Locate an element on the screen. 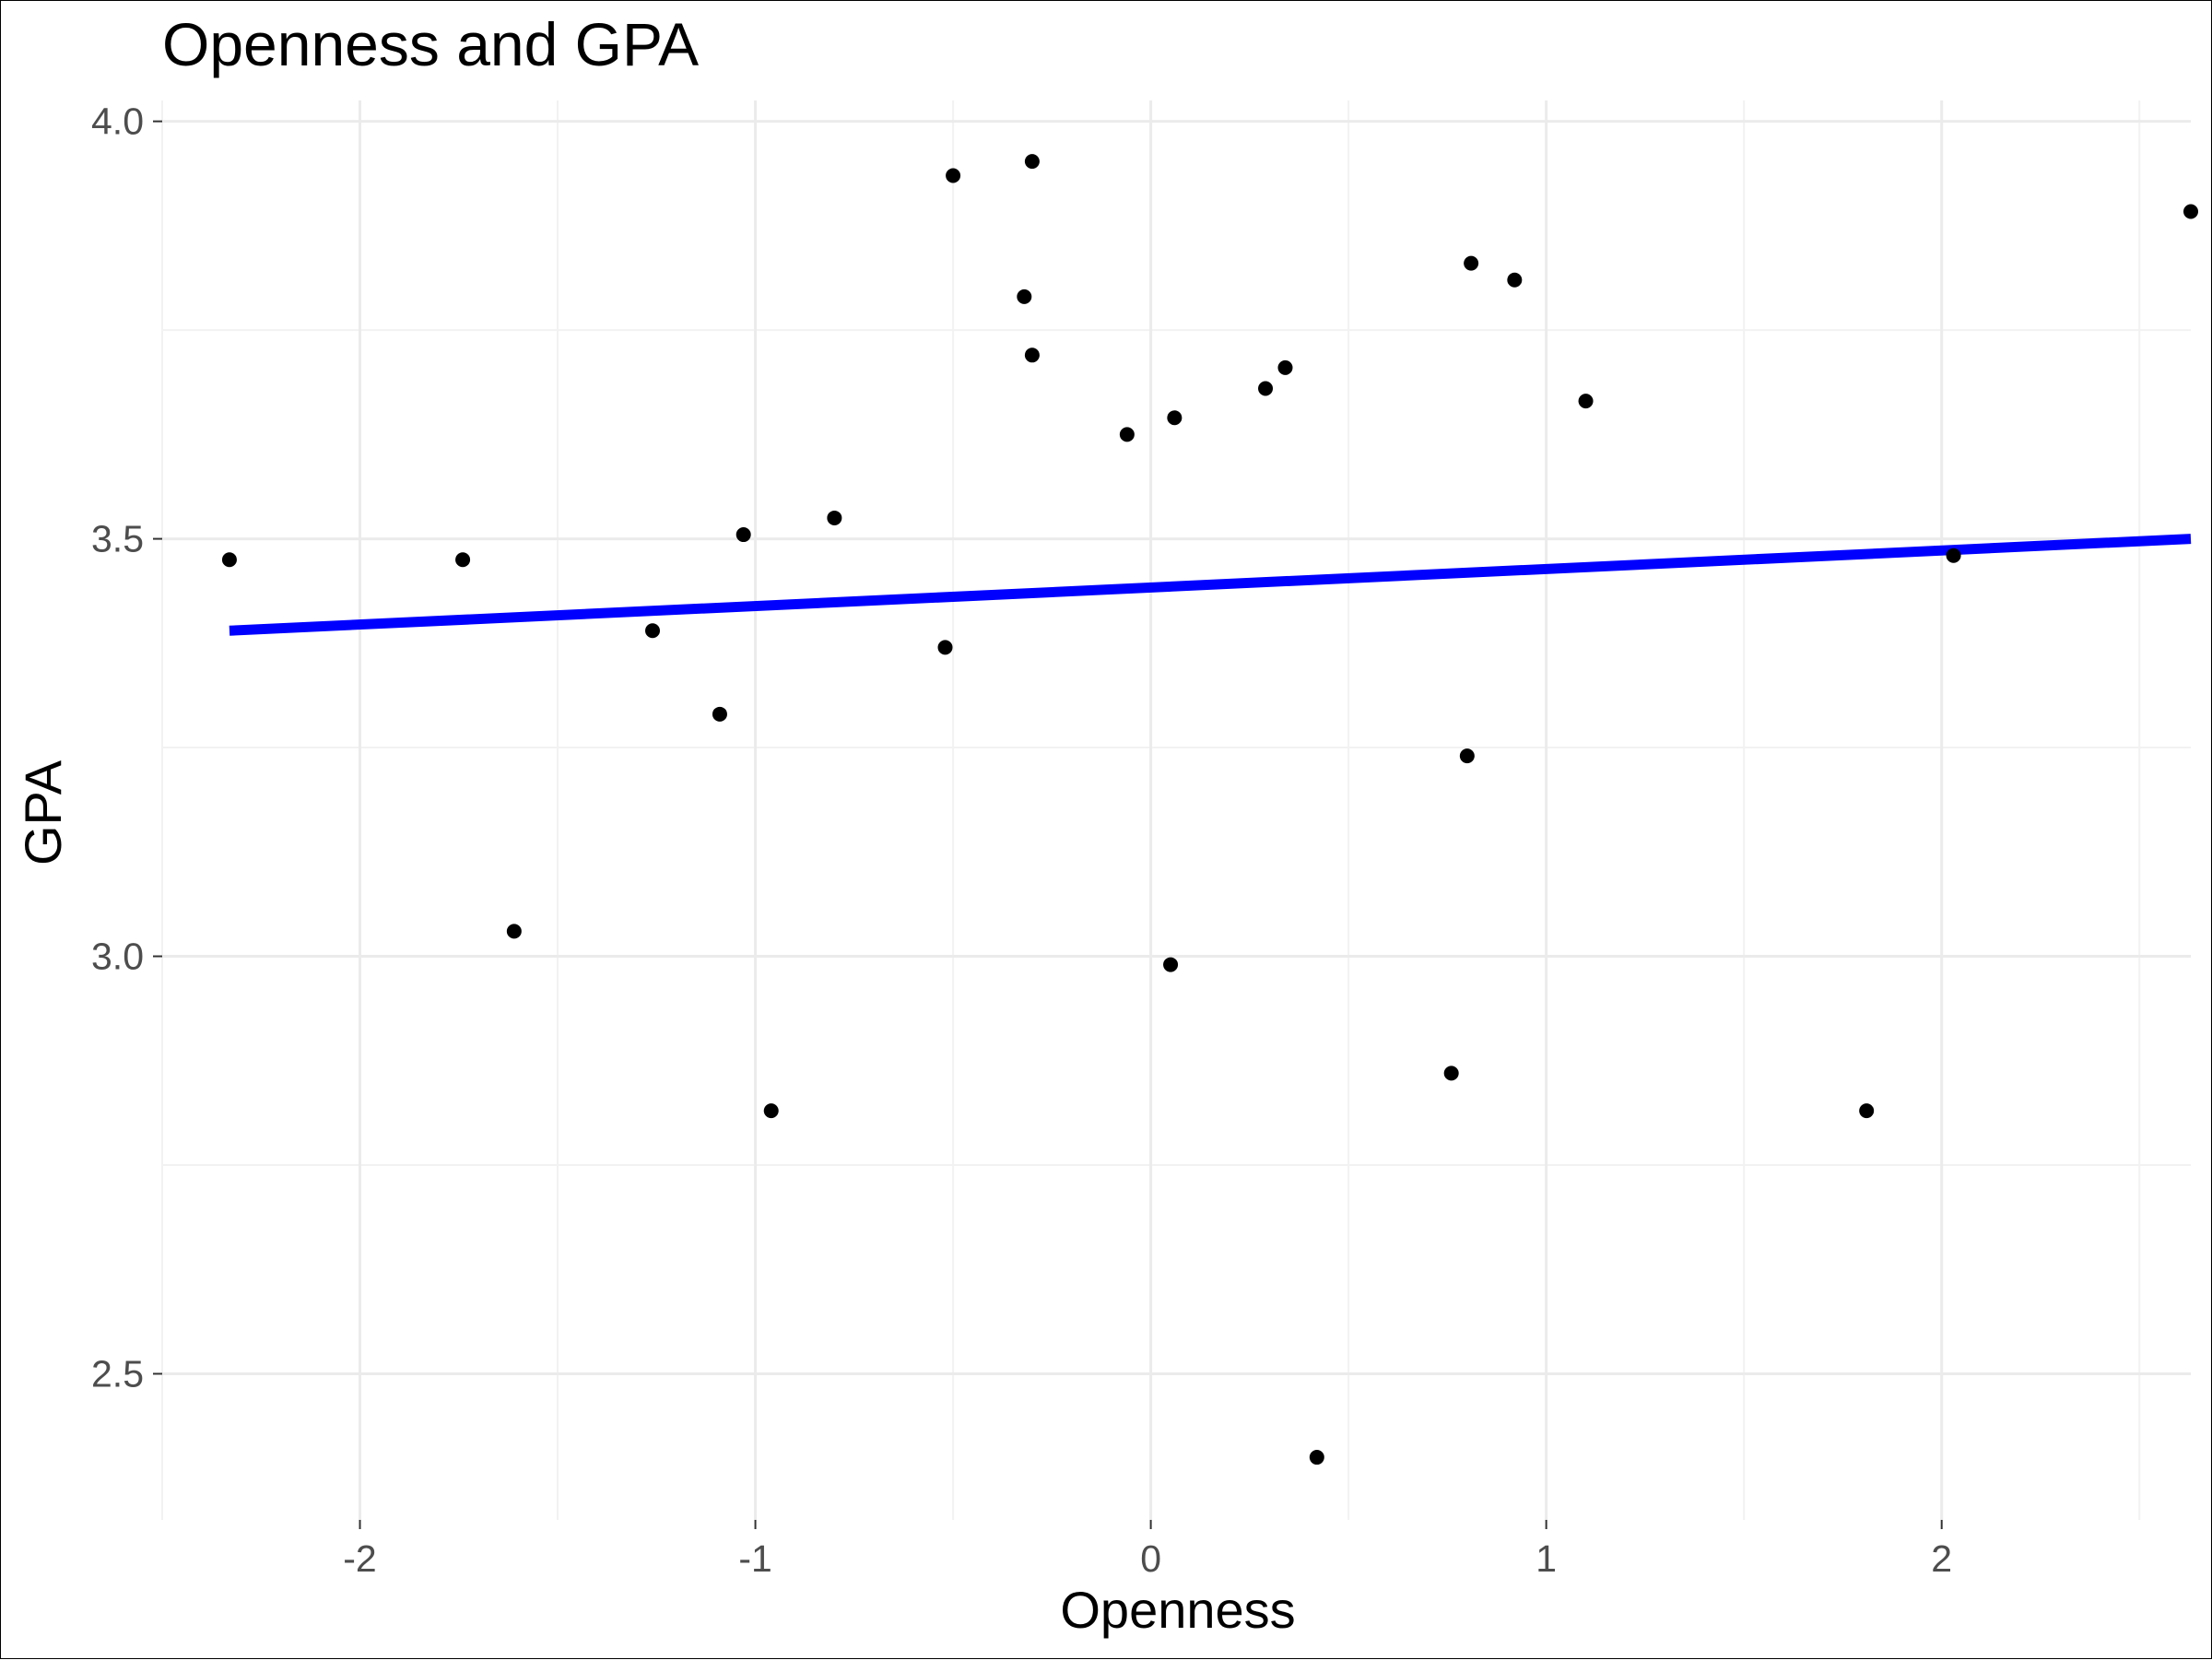  x-tick-label: 1 is located at coordinates (1546, 1558).